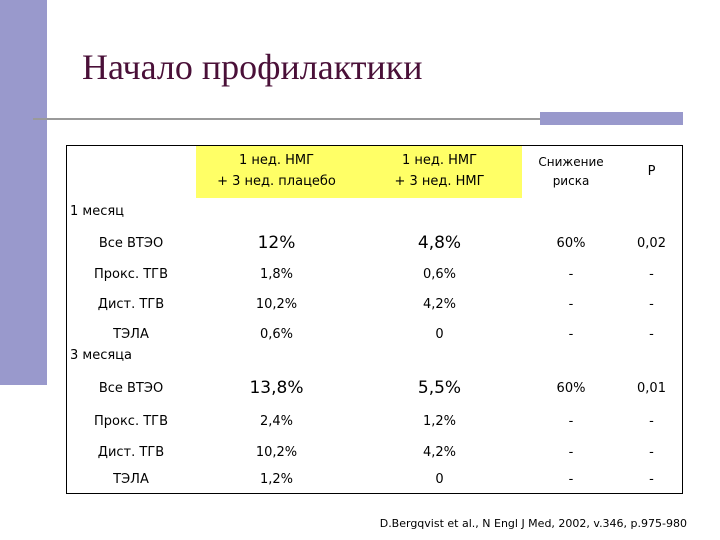 Image resolution: width=720 pixels, height=540 pixels. What do you see at coordinates (439, 243) in the screenshot?
I see `table-cell: 4,8%` at bounding box center [439, 243].